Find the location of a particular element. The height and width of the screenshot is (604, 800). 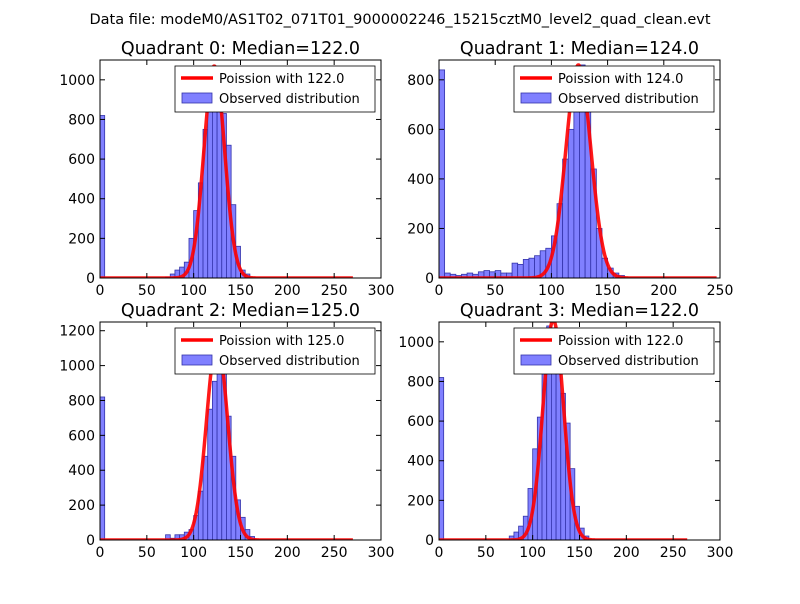

chart-title: Quadrant 2: Median=125.0 is located at coordinates (240, 311).